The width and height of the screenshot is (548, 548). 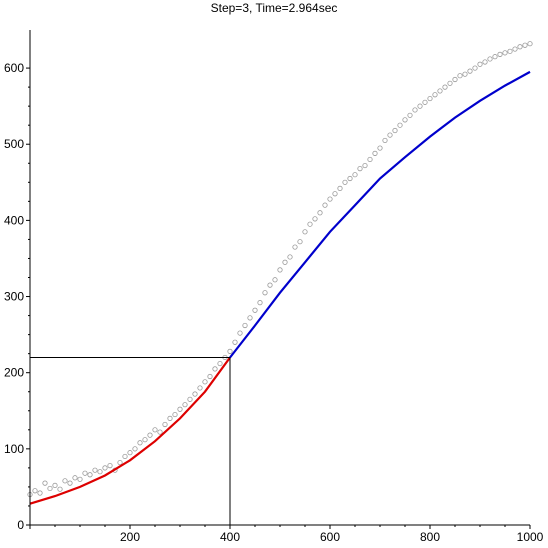 I want to click on x-tick-label: 800, so click(x=430, y=537).